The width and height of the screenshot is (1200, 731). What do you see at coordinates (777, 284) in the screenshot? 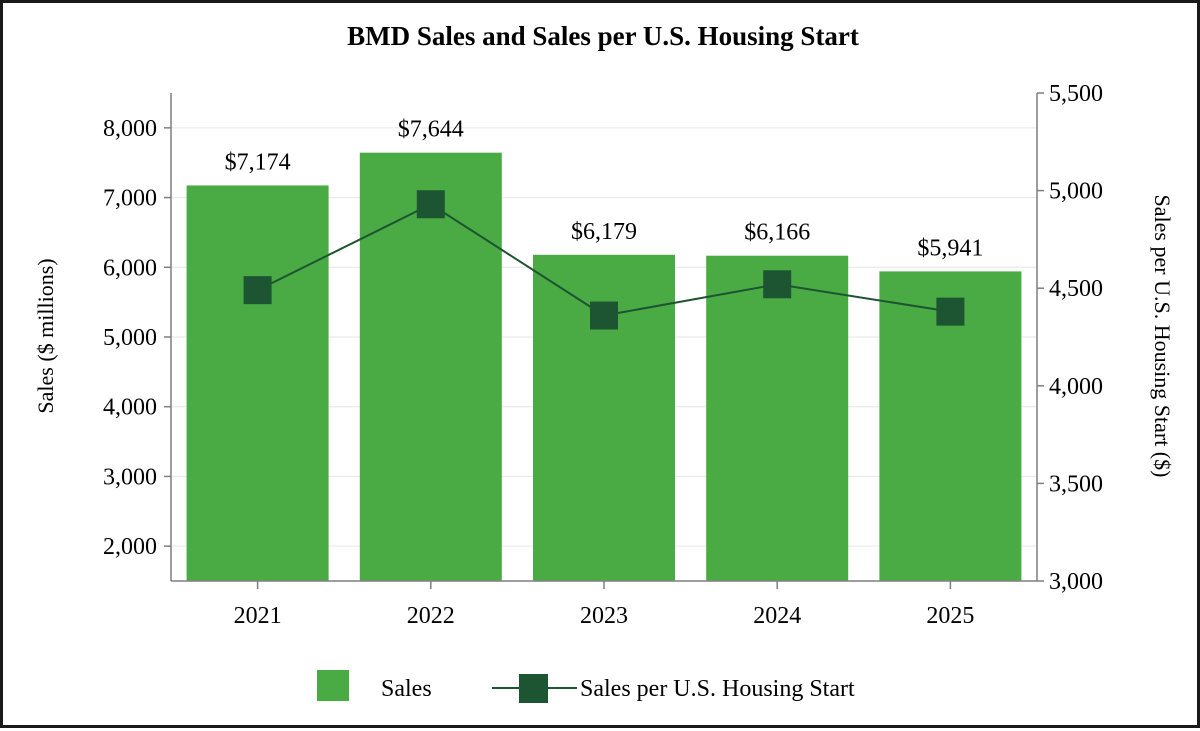
I see `housing-marker-2024` at bounding box center [777, 284].